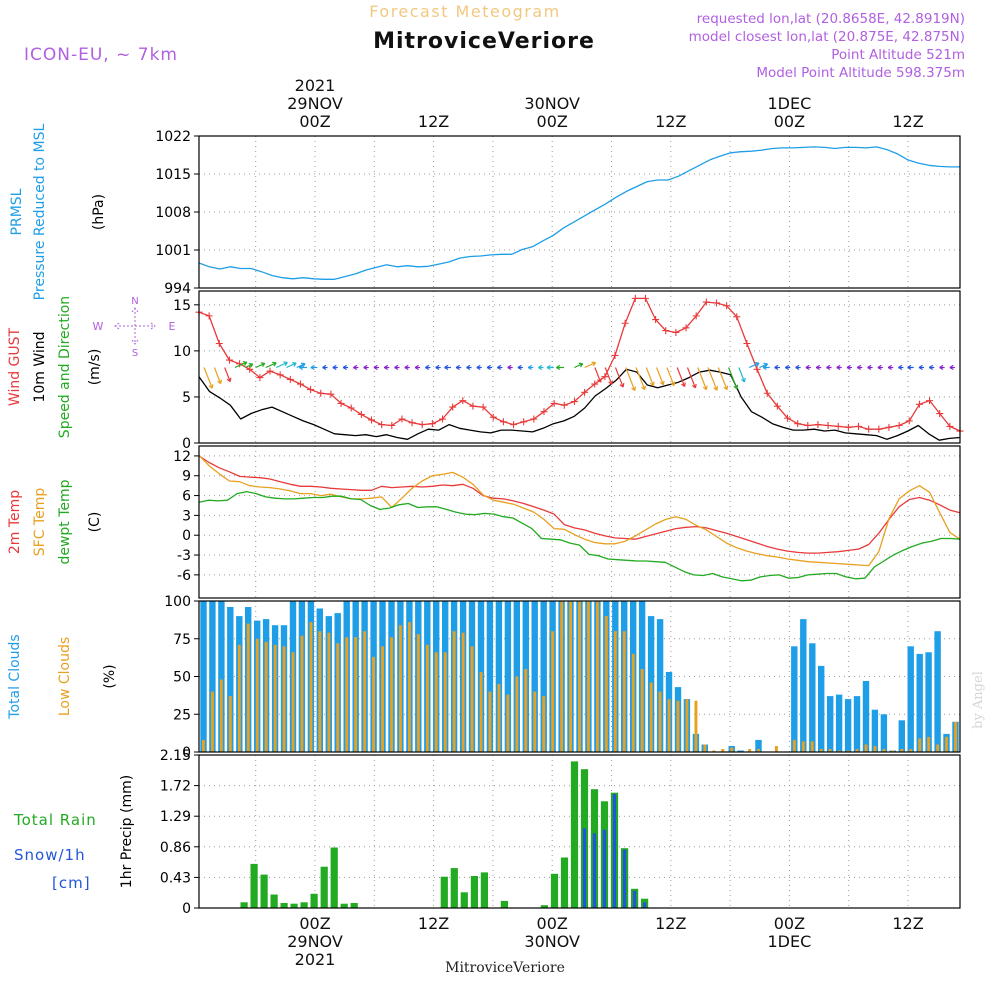 Image resolution: width=1000 pixels, height=1000 pixels. Describe the element at coordinates (135, 353) in the screenshot. I see `compass-s: S` at that location.